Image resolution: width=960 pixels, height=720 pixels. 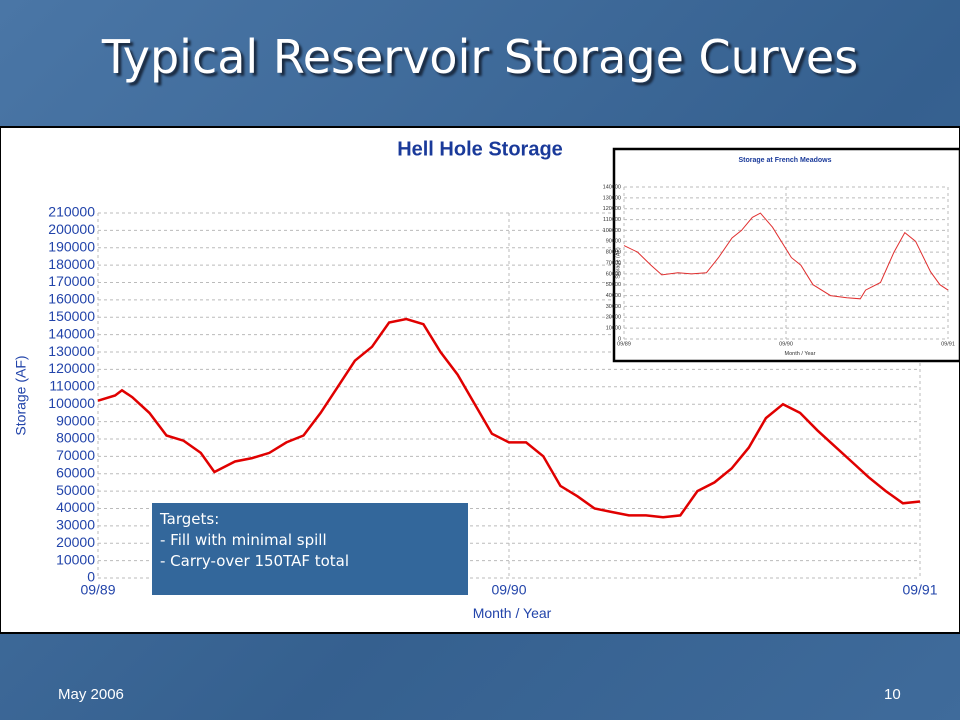 I want to click on callout-heading: Targets:, so click(x=190, y=519).